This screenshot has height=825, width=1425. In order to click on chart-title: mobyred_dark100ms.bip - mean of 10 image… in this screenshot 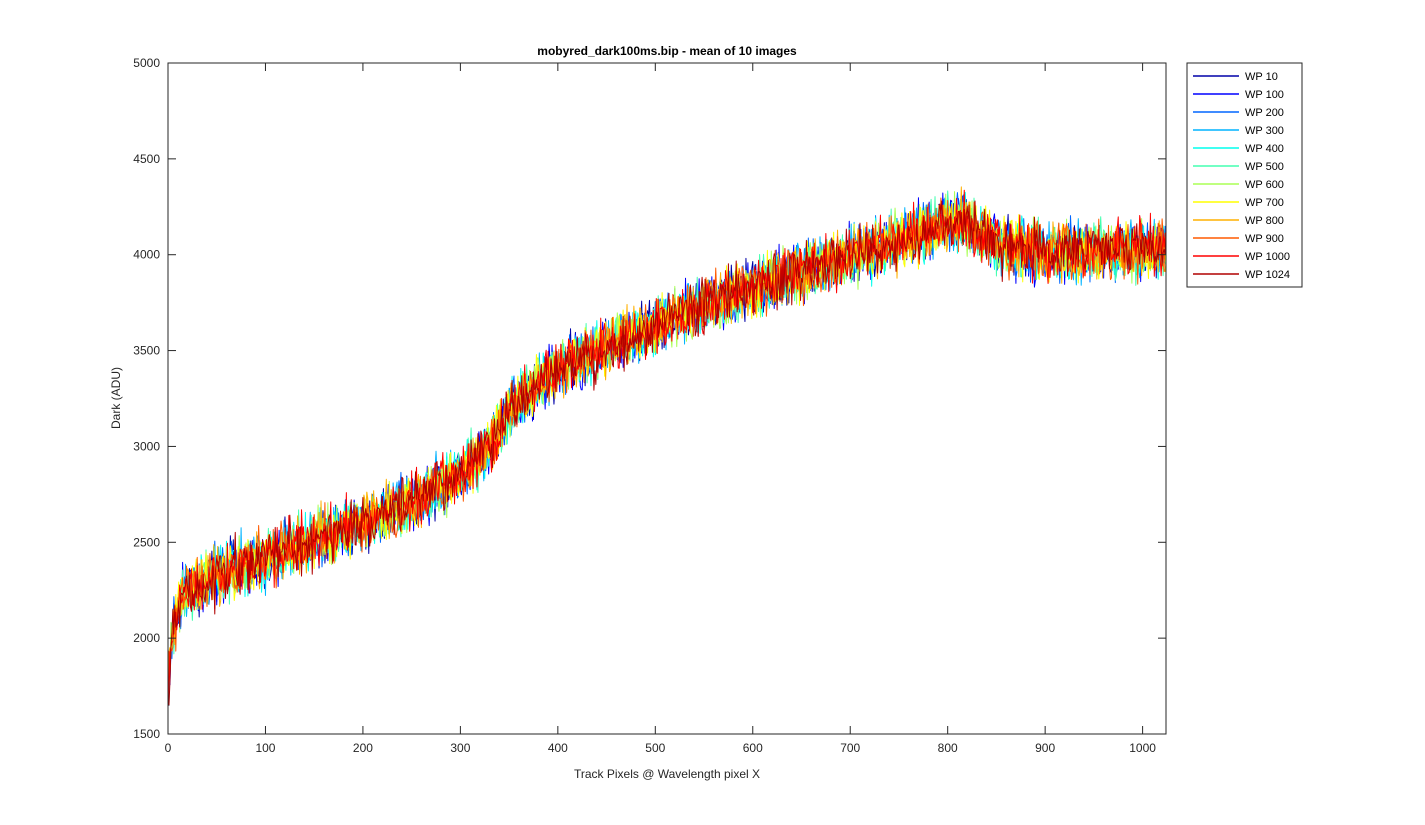, I will do `click(667, 51)`.